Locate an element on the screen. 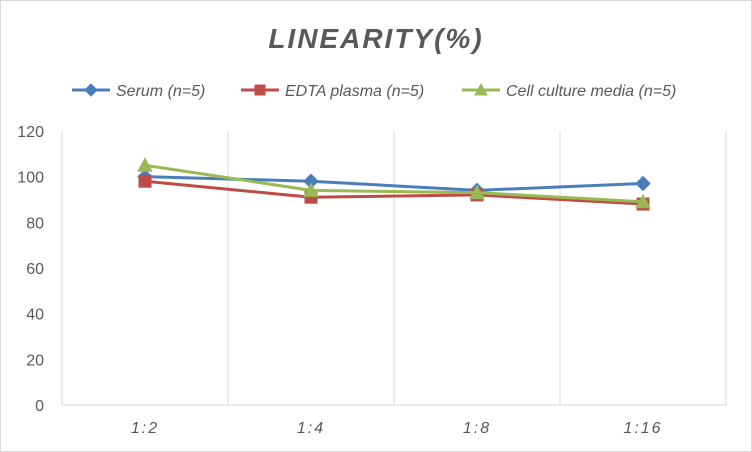 This screenshot has width=752, height=452. y-tick-label: 60 is located at coordinates (35, 269).